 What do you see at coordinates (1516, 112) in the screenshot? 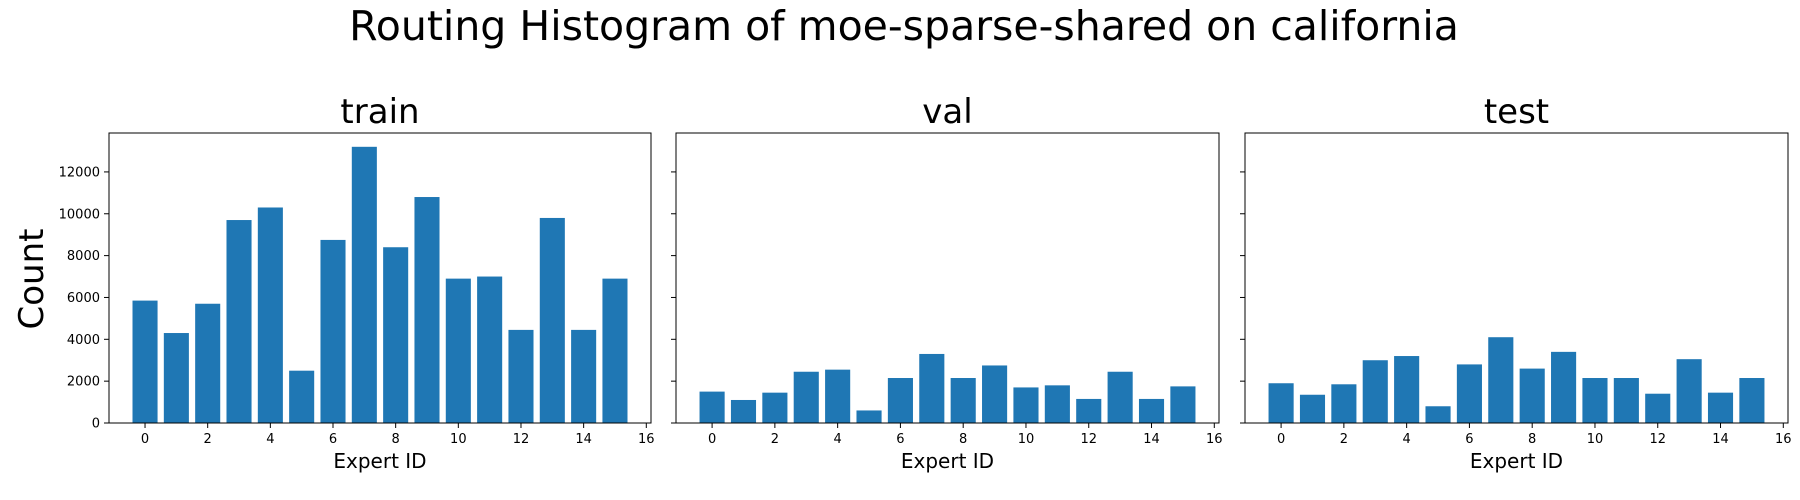
I see `subplot-title: test` at bounding box center [1516, 112].